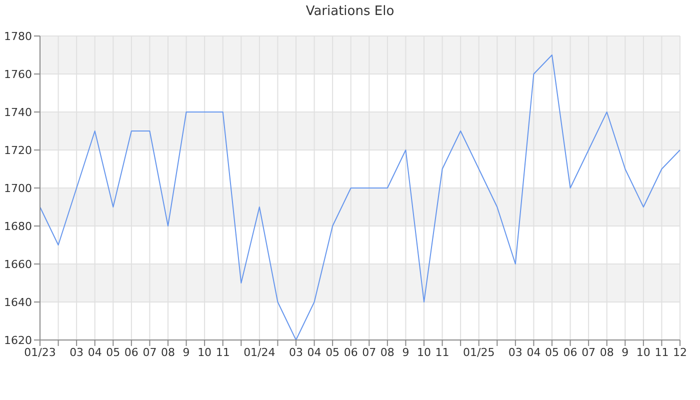  I want to click on chart-title: Variations Elo, so click(350, 11).